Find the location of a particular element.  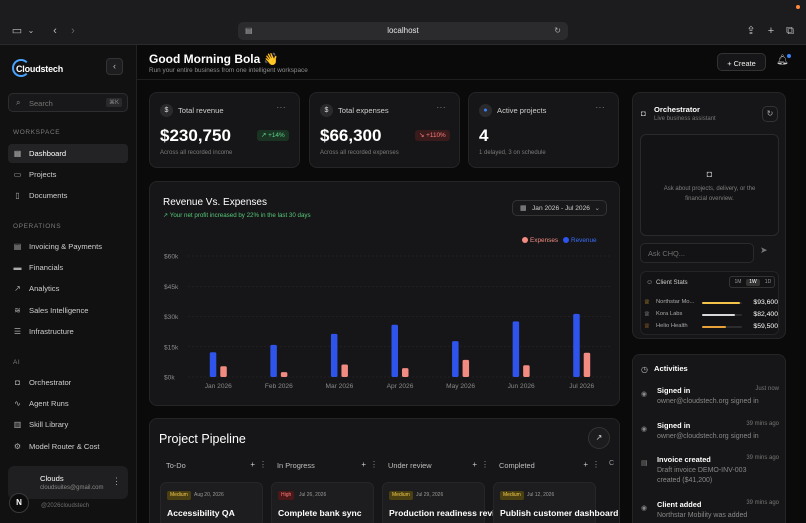

range-1d: 1D is located at coordinates (768, 282).